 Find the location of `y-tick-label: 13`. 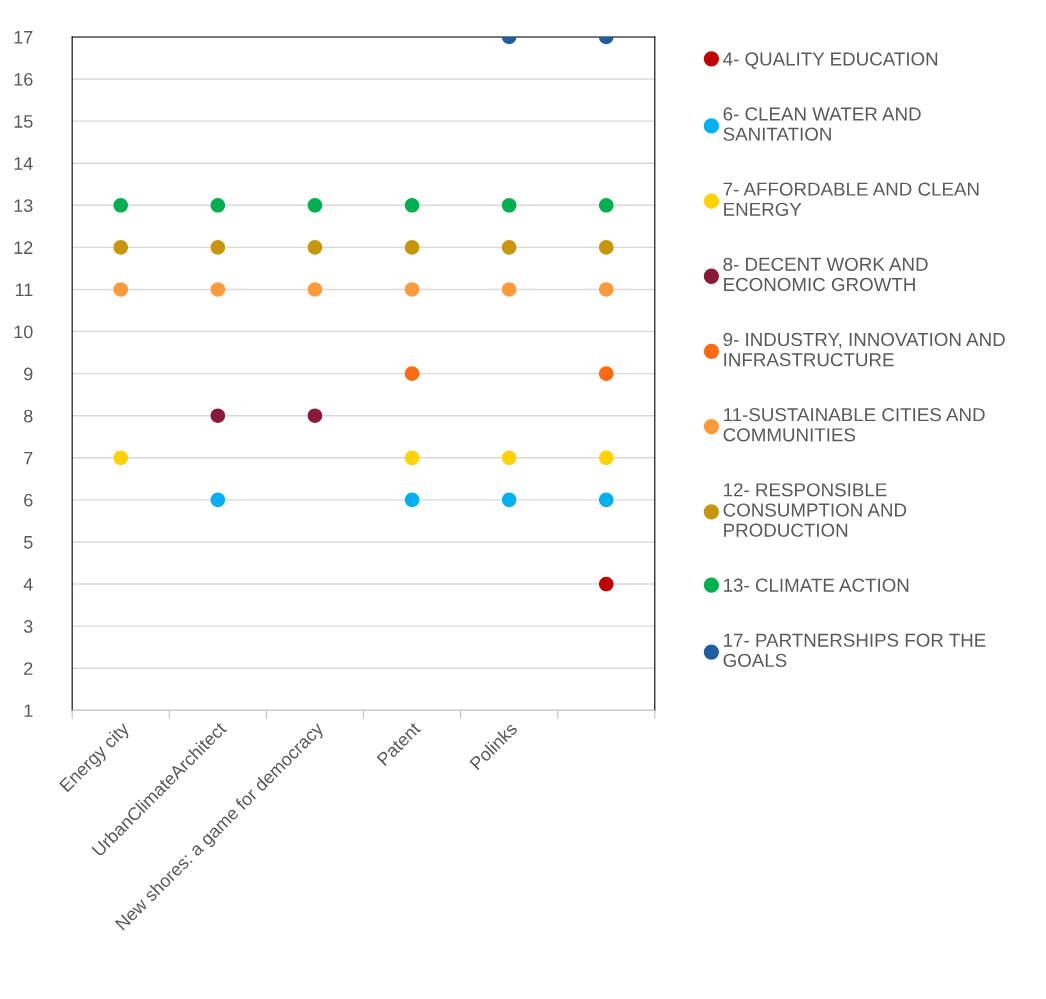

y-tick-label: 13 is located at coordinates (23, 206).